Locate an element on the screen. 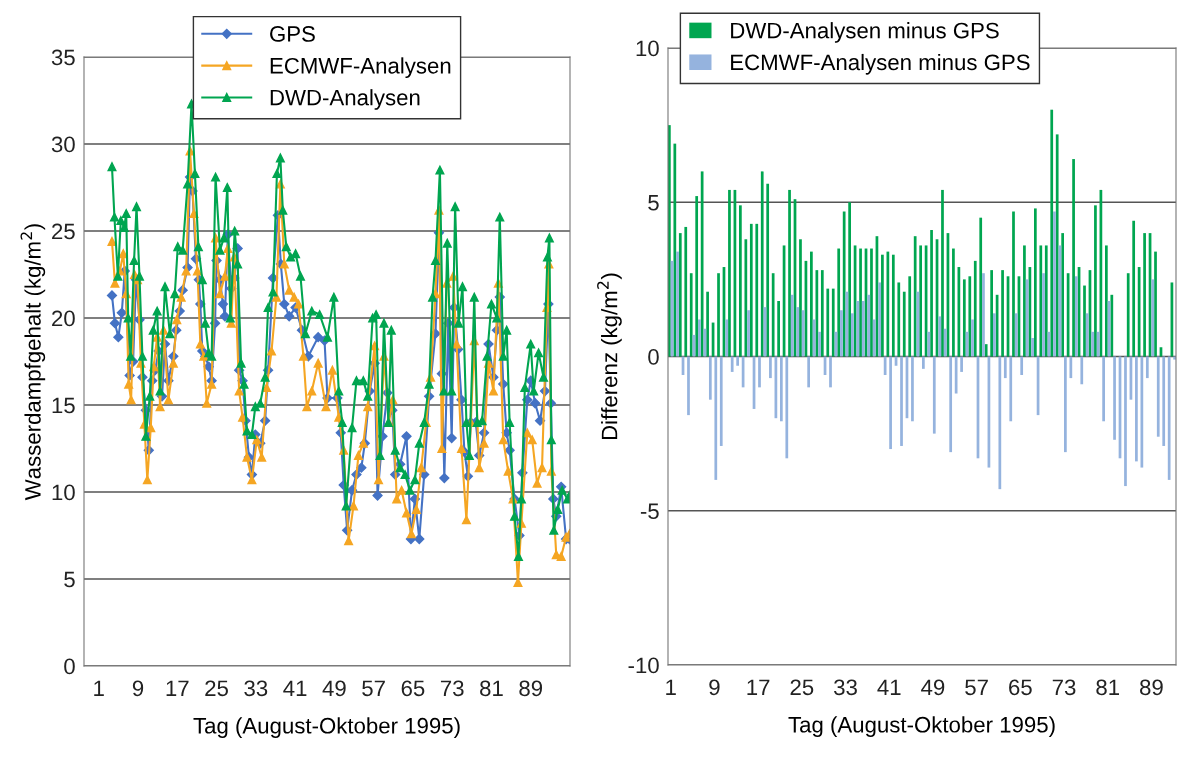  x-tick-label: 1 is located at coordinates (99, 688).